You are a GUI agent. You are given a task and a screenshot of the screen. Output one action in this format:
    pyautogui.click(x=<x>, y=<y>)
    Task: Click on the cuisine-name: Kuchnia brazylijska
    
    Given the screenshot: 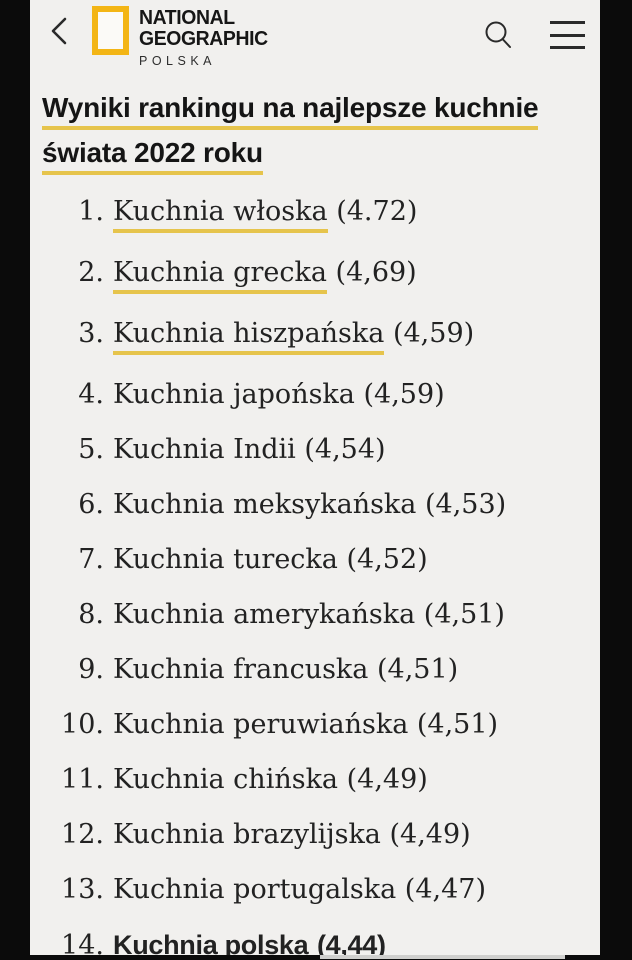 What is the action you would take?
    pyautogui.click(x=247, y=834)
    